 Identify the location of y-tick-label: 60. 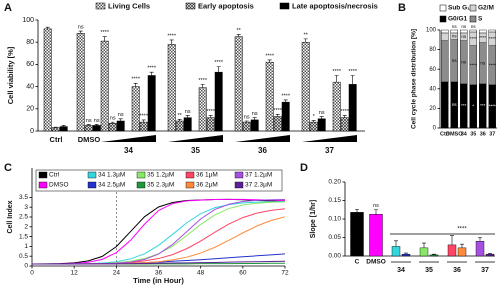
(30, 64).